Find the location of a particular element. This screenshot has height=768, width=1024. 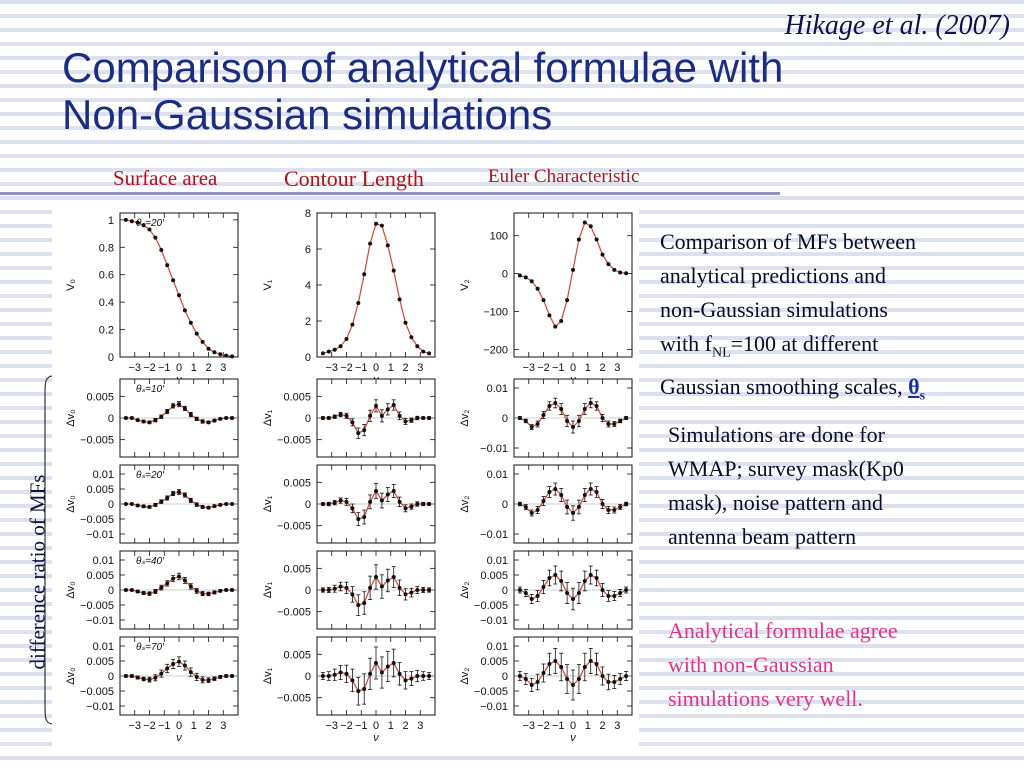

mf-panel-3-0: −0.01 −0.005 0 0.005 0.01 Δv₀ θₛ=40′ is located at coordinates (152, 590).